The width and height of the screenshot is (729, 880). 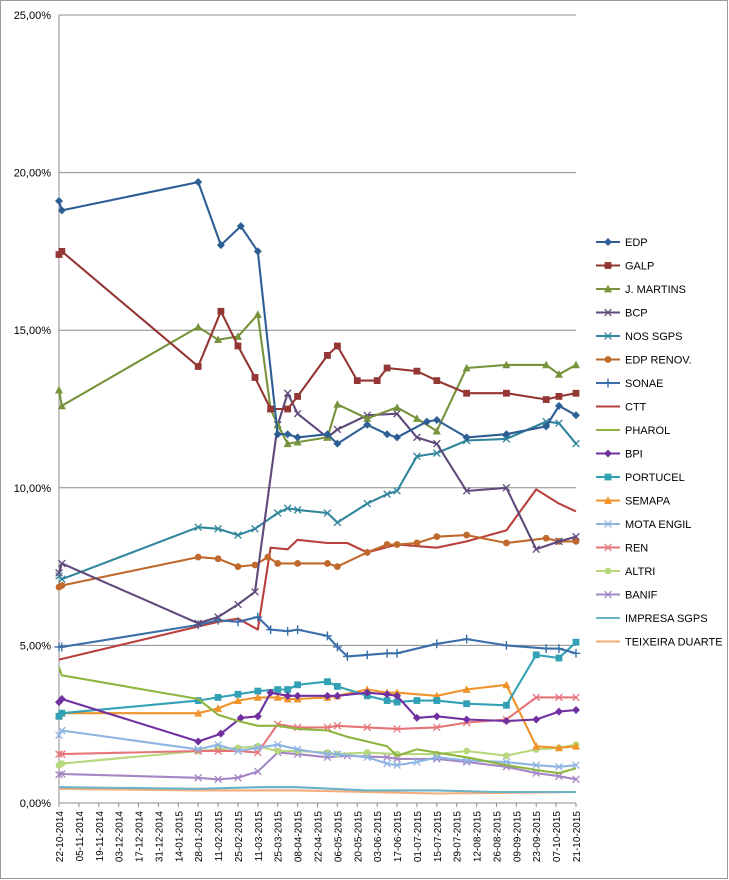 I want to click on x-tick-label: 25-02-2015, so click(x=239, y=837).